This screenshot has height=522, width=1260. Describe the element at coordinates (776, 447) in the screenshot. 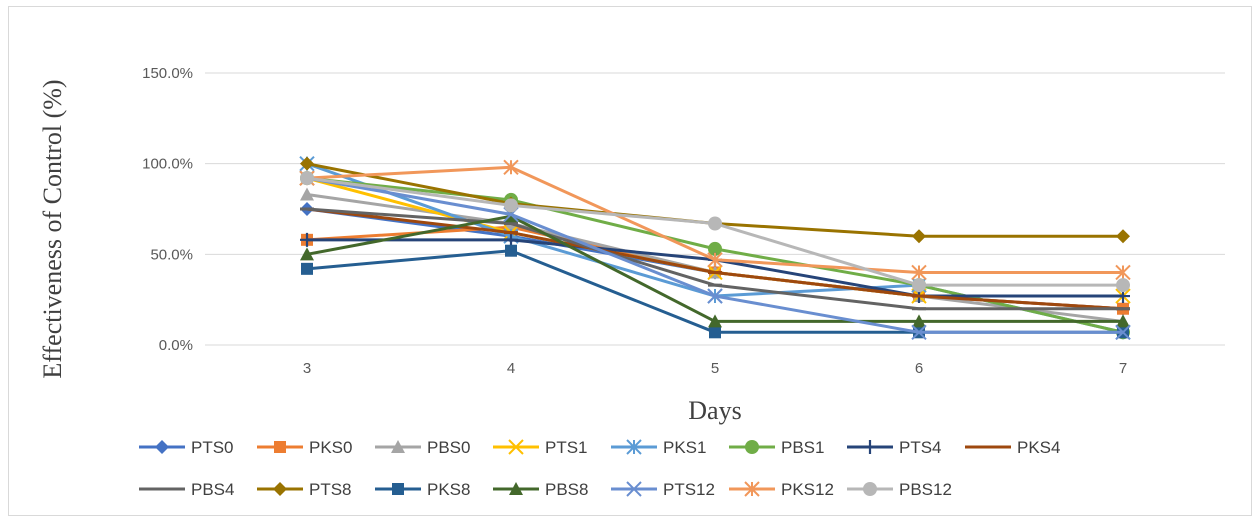

I see `legend-item-pbs1: PBS1` at that location.